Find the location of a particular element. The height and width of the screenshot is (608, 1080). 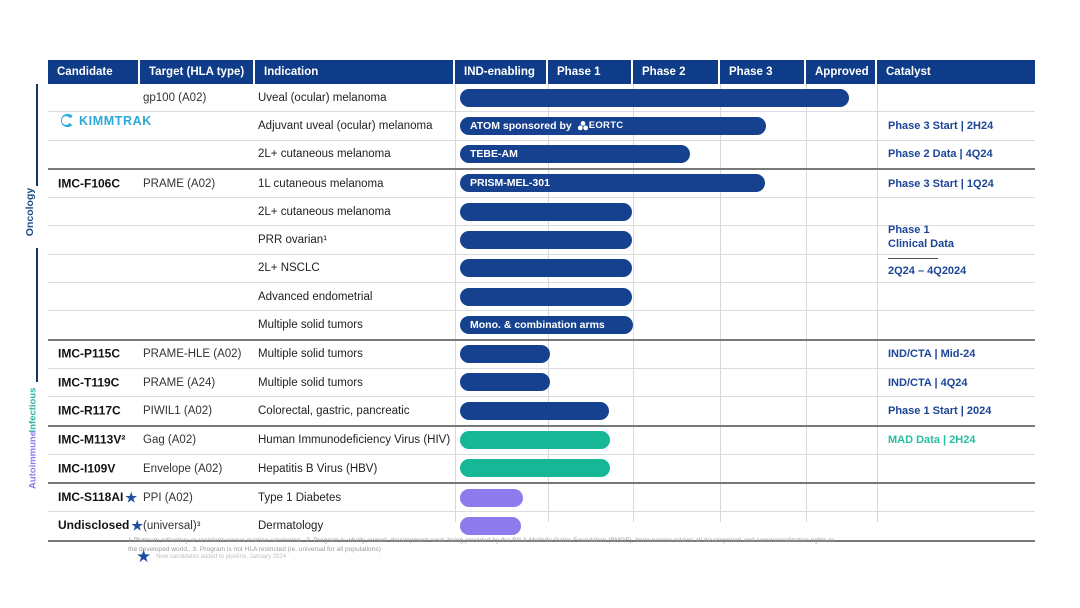

oncology-bracket-line-top is located at coordinates (37, 135).